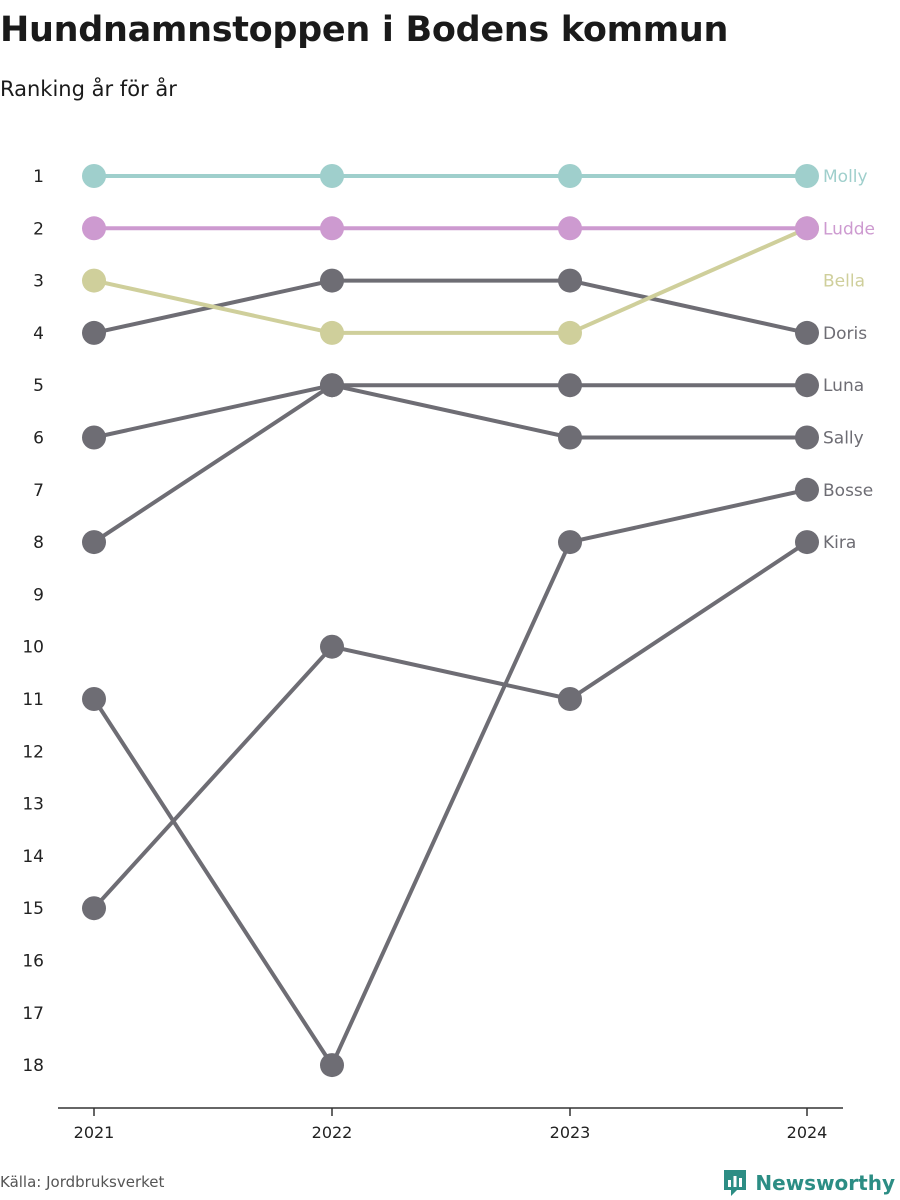 The width and height of the screenshot is (900, 1200). Describe the element at coordinates (844, 282) in the screenshot. I see `series-label-bella: Bella` at that location.